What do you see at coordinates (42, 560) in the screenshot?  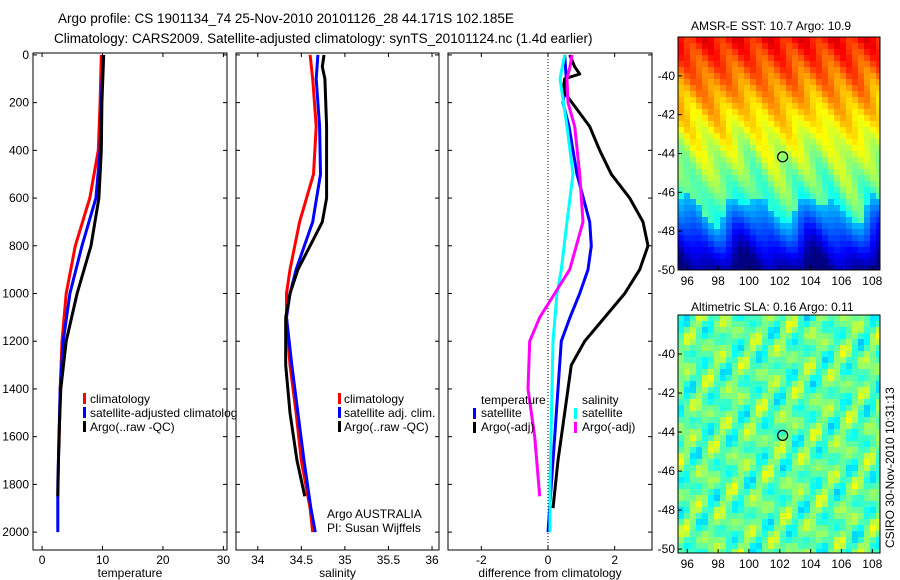 I see `x-tick-label: 0` at bounding box center [42, 560].